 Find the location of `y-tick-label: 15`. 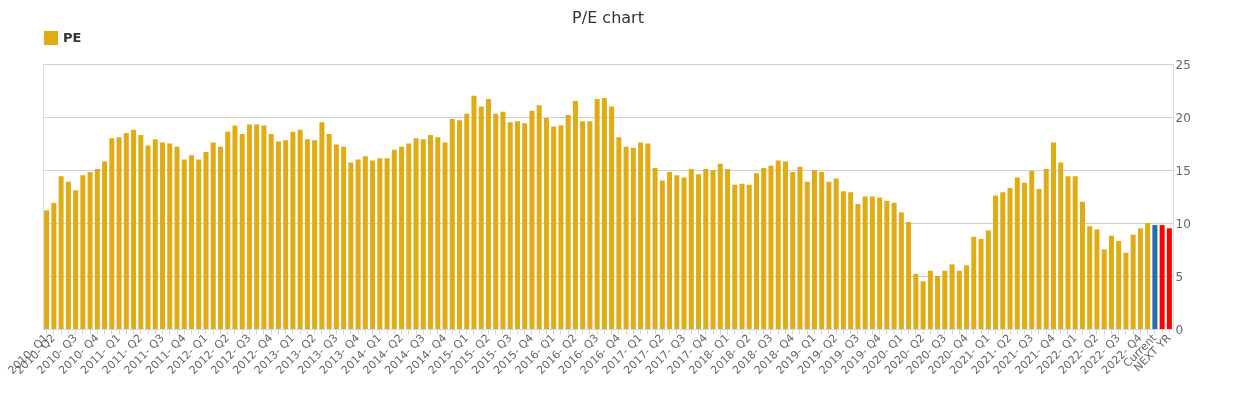

y-tick-label: 15 is located at coordinates (1183, 170).